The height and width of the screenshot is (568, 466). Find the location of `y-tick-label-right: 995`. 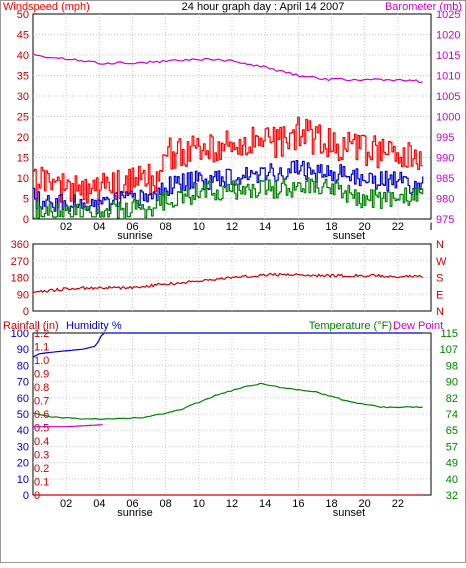

y-tick-label-right: 995 is located at coordinates (445, 138).